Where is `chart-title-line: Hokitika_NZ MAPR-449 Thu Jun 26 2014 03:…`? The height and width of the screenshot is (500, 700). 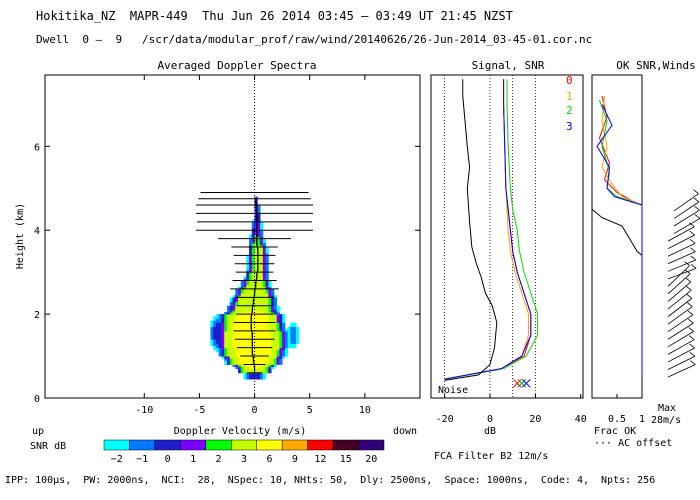
chart-title-line: Hokitika_NZ MAPR-449 Thu Jun 26 2014 03:… is located at coordinates (274, 16).